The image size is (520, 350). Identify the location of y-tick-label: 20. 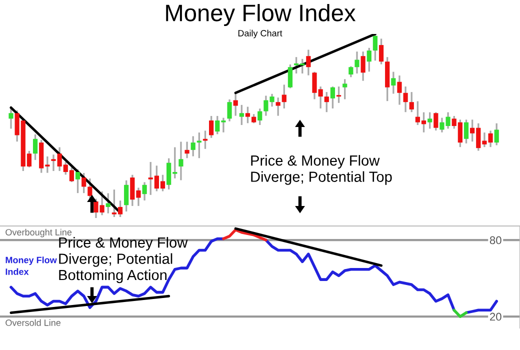
(496, 316).